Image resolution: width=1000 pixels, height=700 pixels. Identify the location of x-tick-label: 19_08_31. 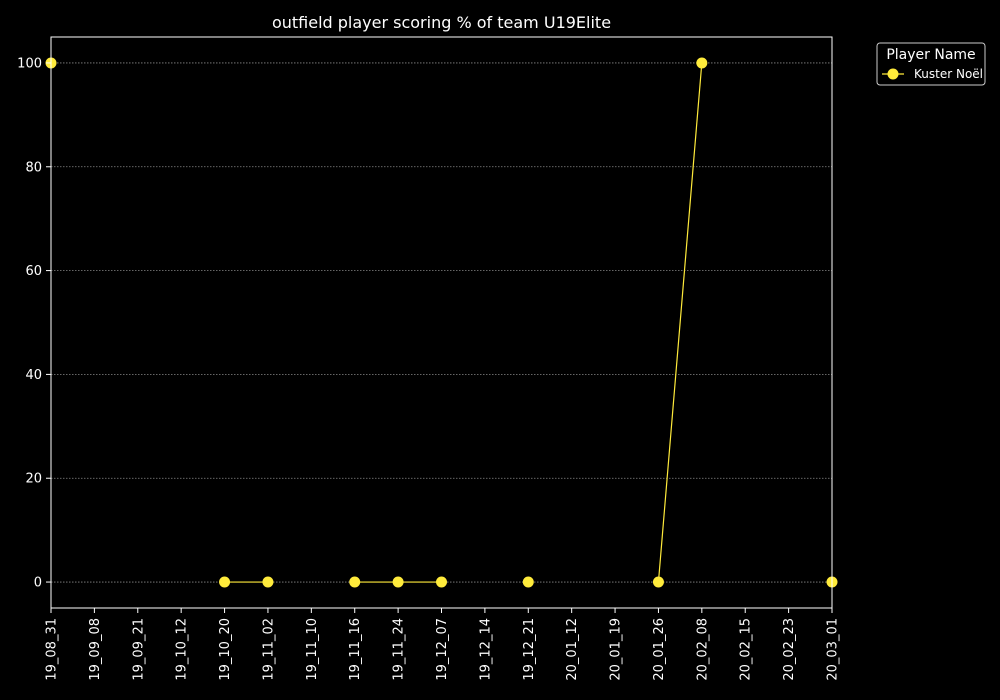
(52, 649).